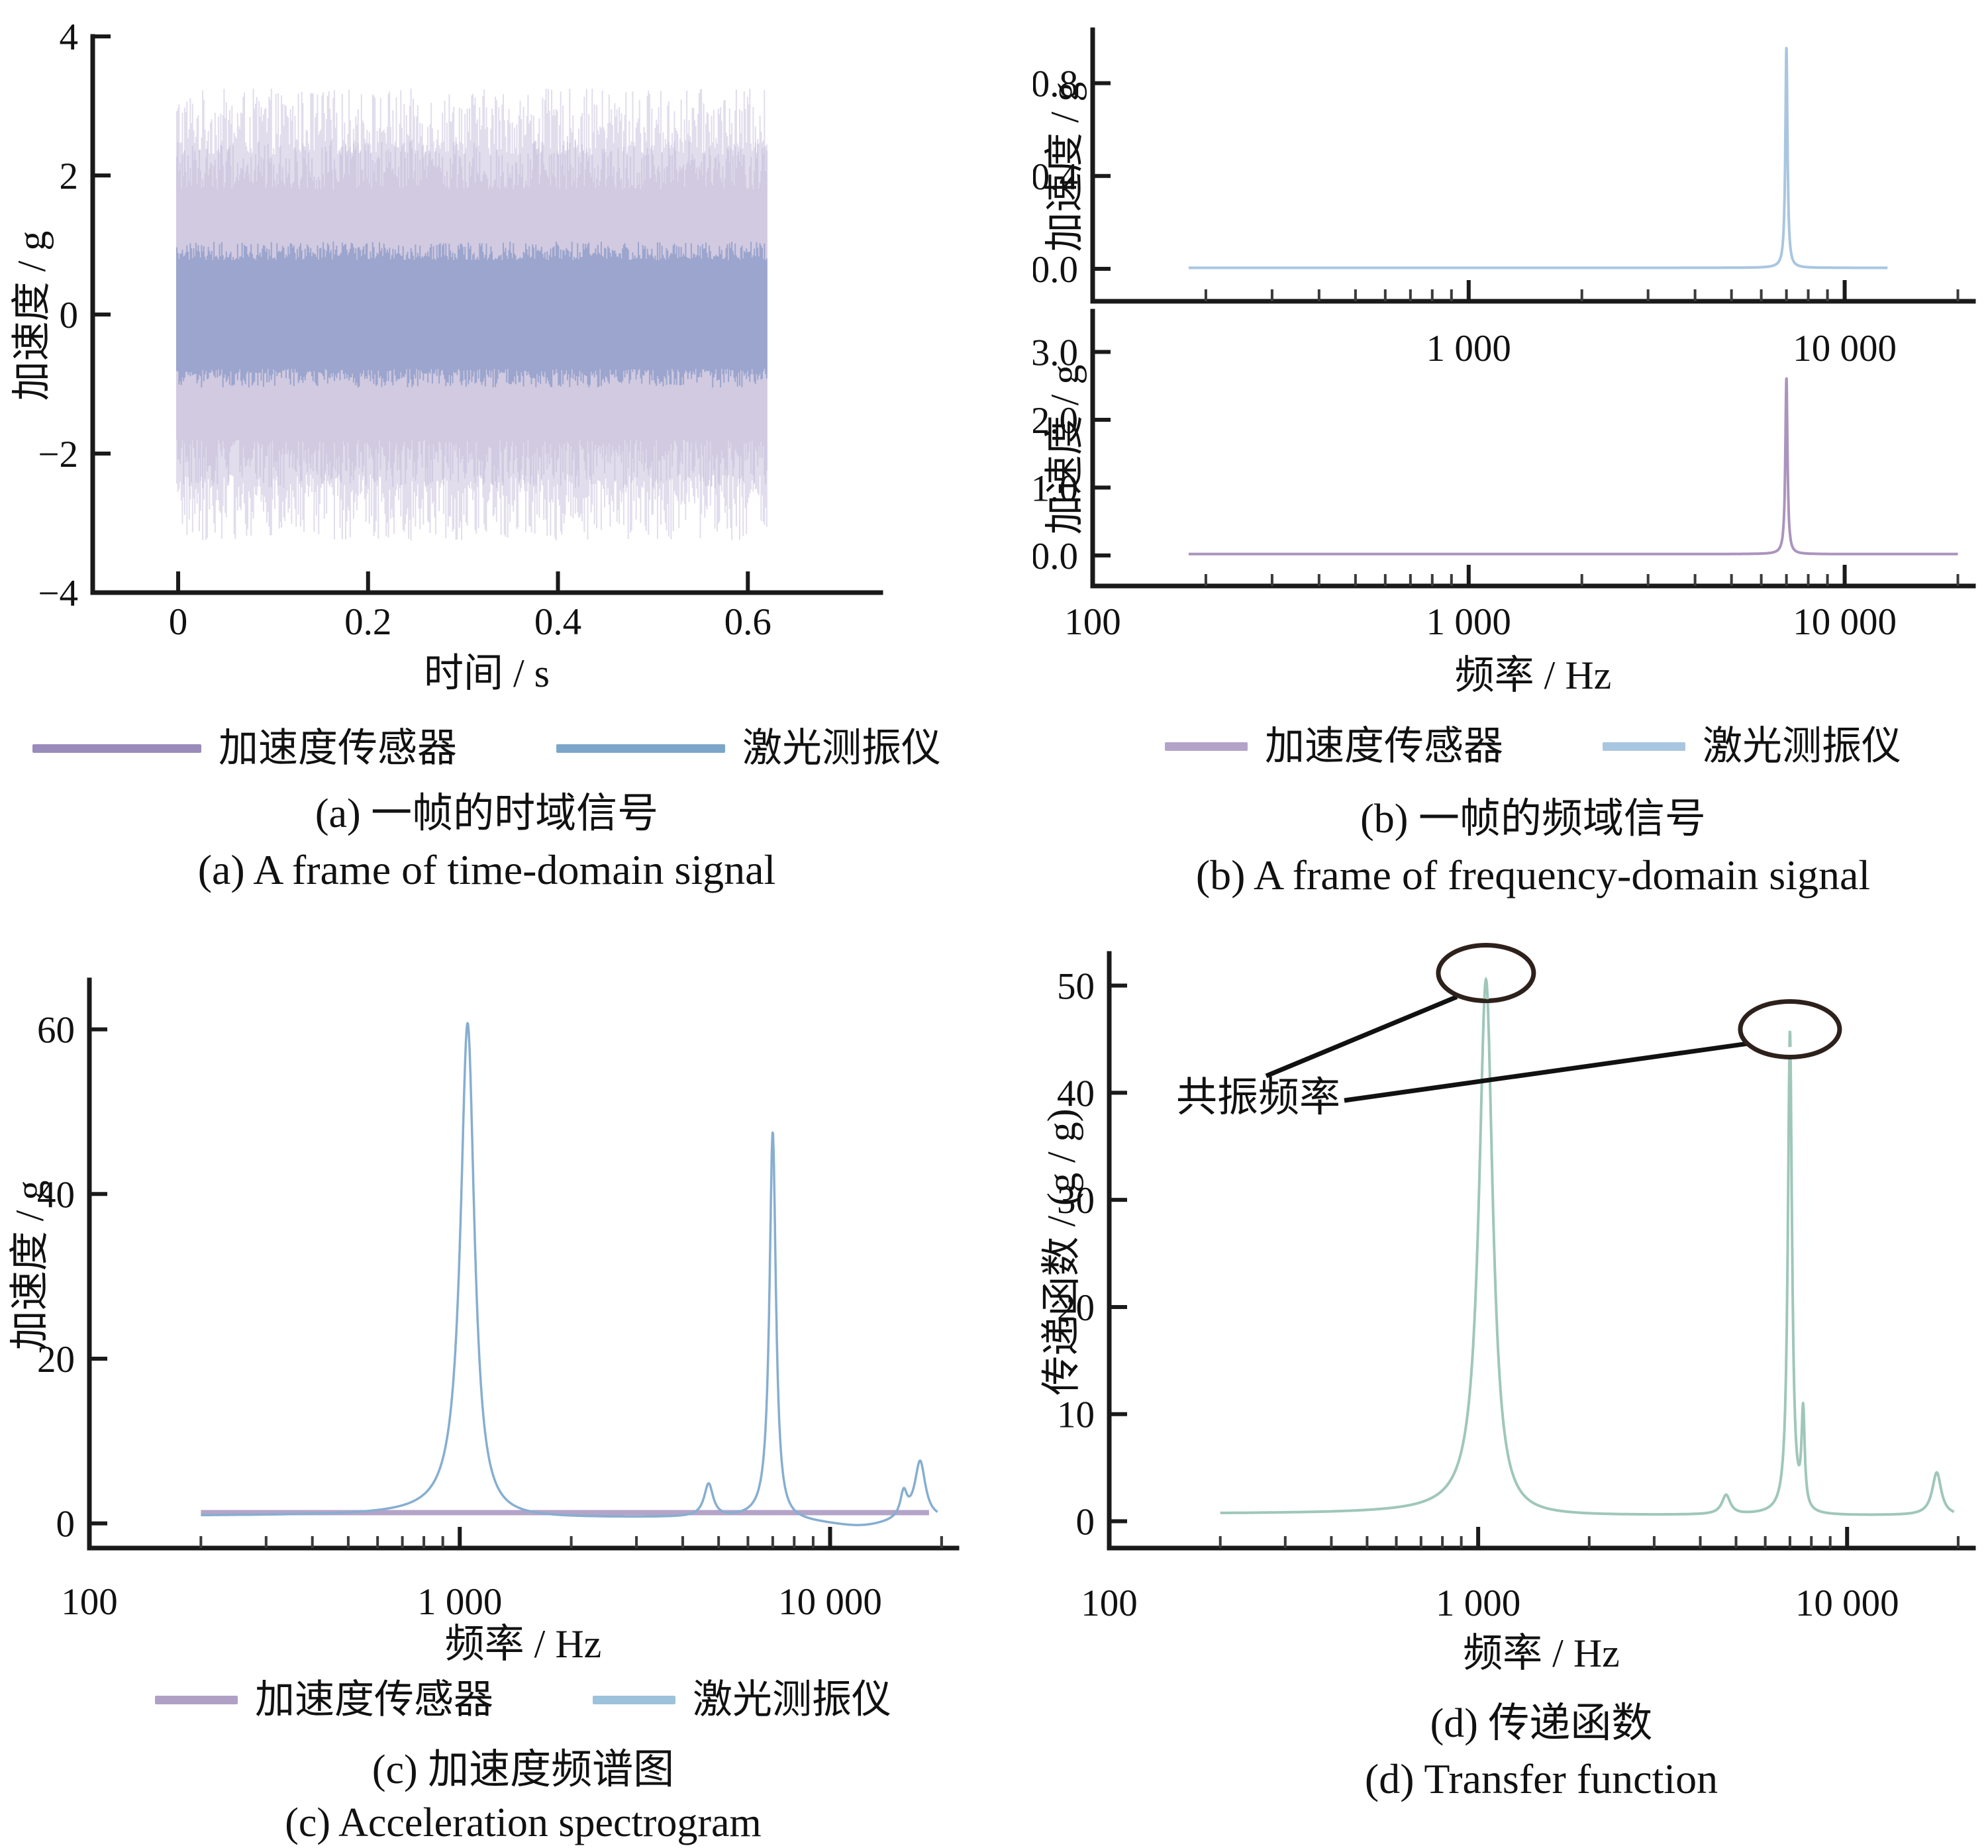 This screenshot has width=1988, height=1848. I want to click on y-axis-label-d: 传递函数 / (g / g), so click(1061, 1252).